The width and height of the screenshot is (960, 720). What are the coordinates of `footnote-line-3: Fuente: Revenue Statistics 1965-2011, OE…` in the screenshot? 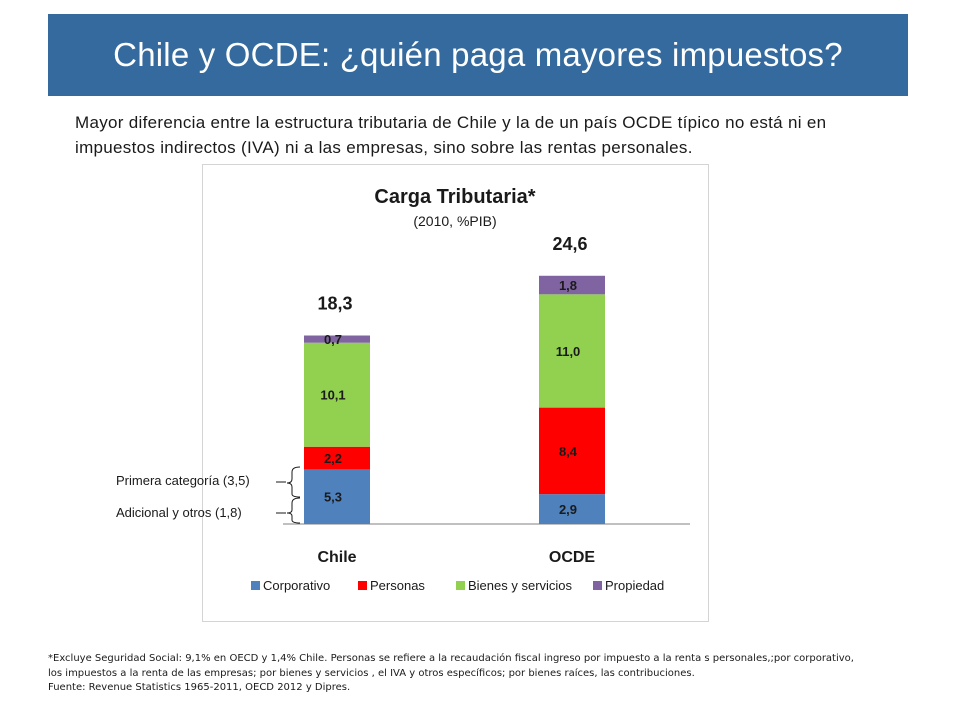 It's located at (199, 687).